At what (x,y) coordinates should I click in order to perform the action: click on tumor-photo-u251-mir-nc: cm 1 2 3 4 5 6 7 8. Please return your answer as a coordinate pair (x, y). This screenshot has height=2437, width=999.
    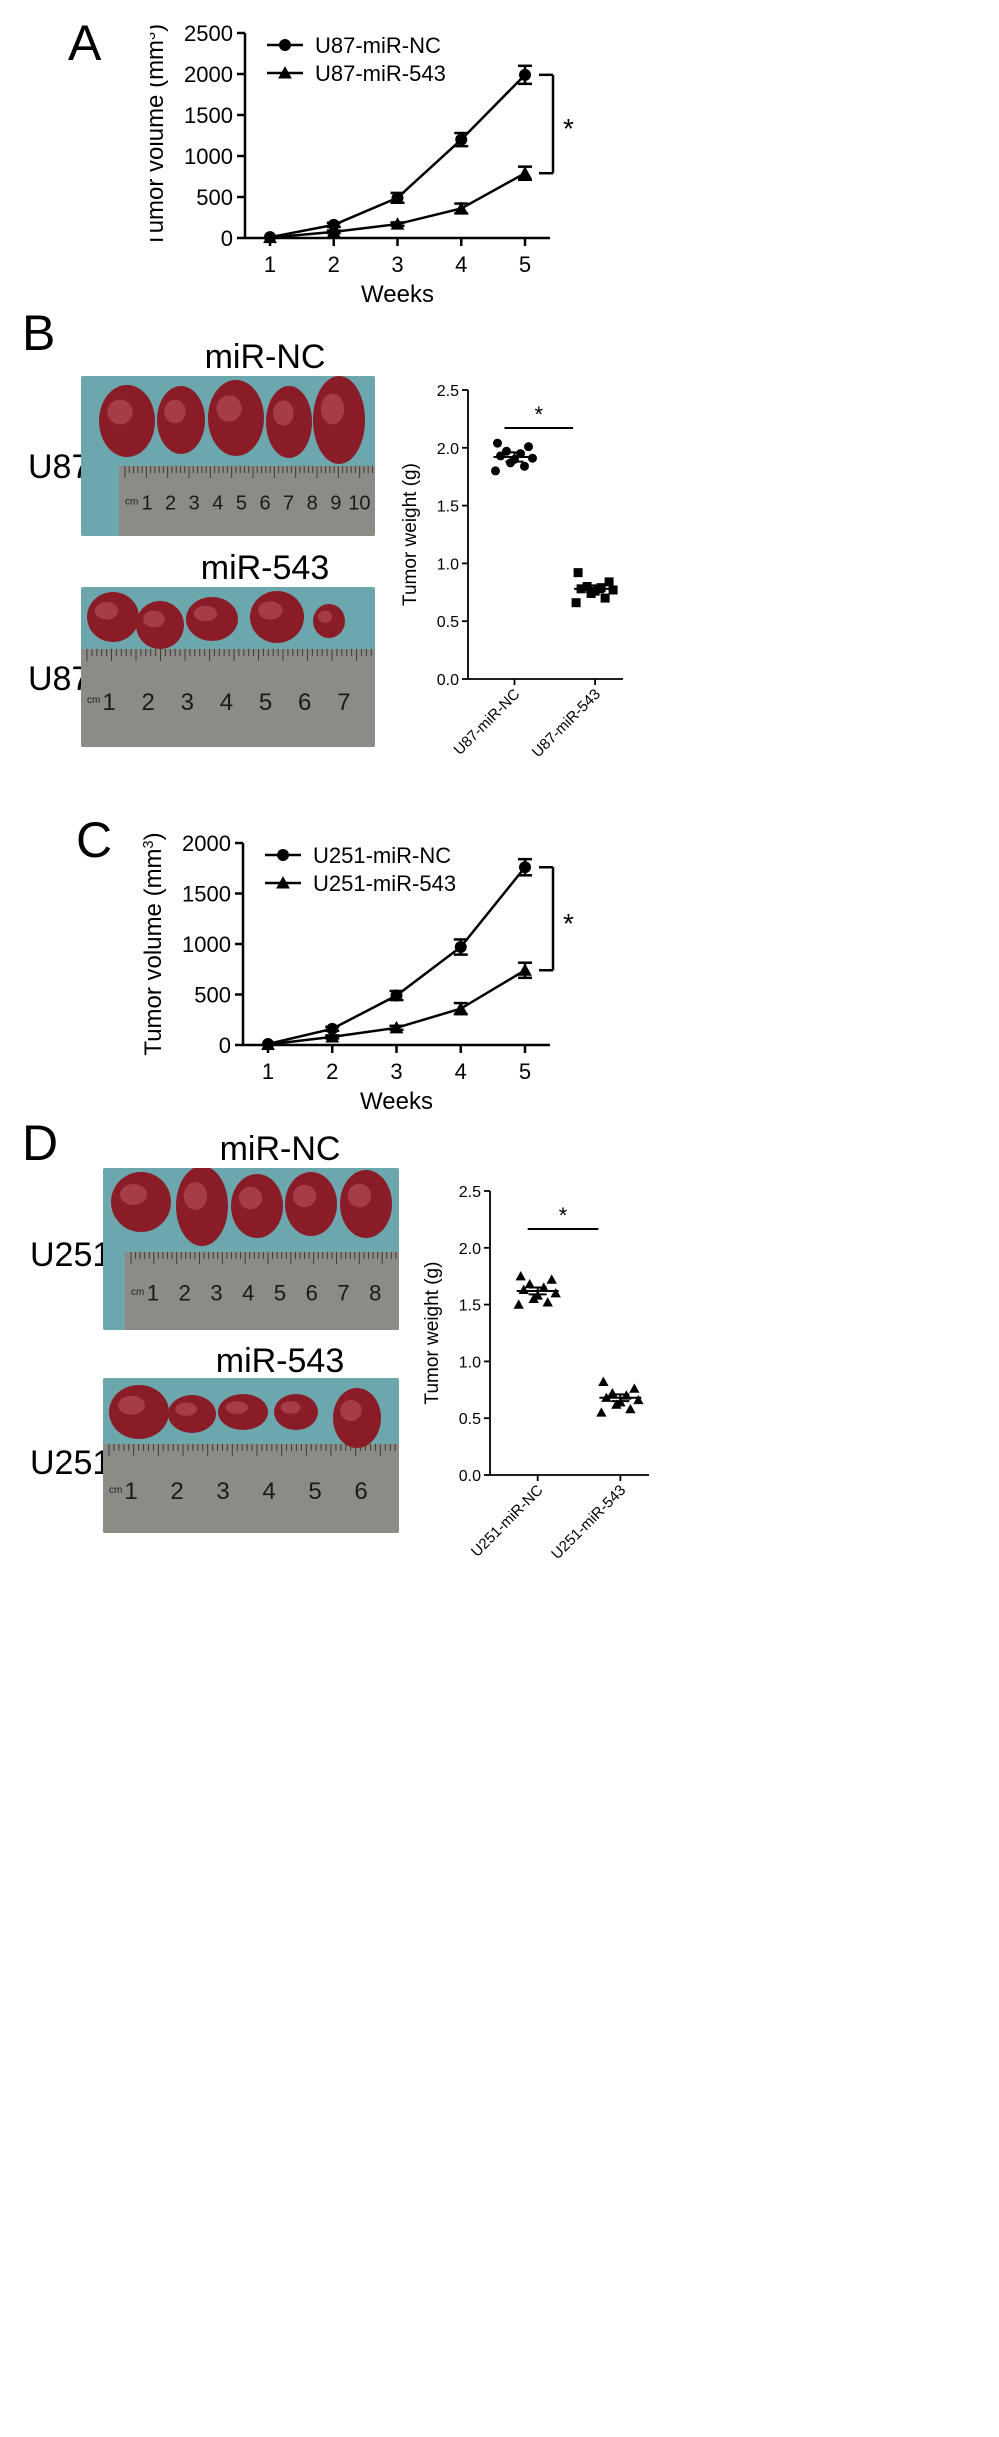
    Looking at the image, I should click on (251, 1249).